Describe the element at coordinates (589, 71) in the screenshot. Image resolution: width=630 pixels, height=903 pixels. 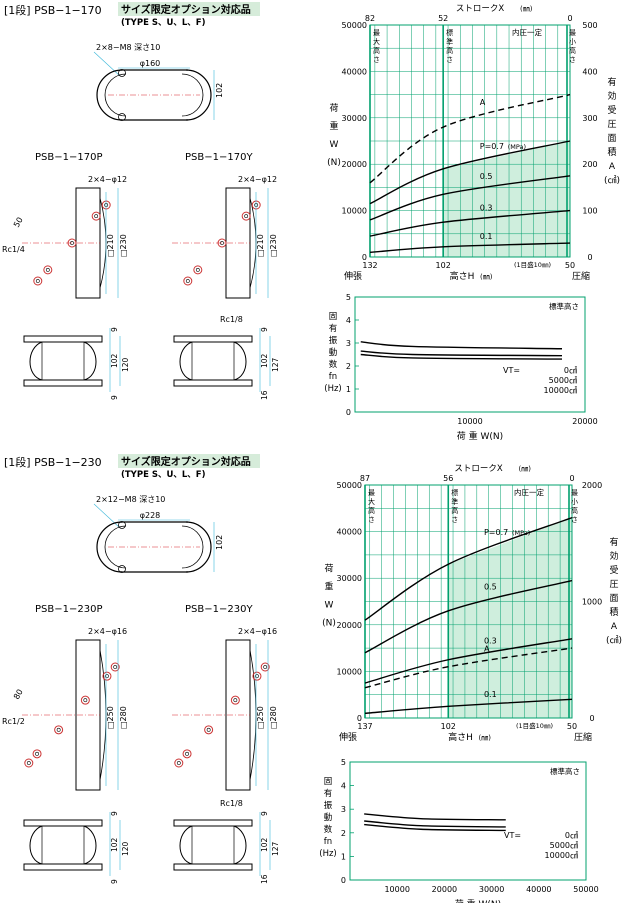
I see `y2-tick-label: 400` at that location.